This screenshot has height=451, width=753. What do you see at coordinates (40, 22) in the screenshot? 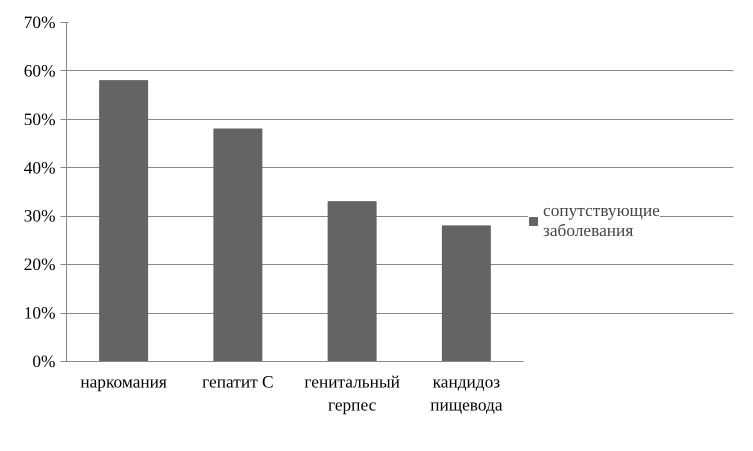
I see `y-tick-label: 70%` at bounding box center [40, 22].